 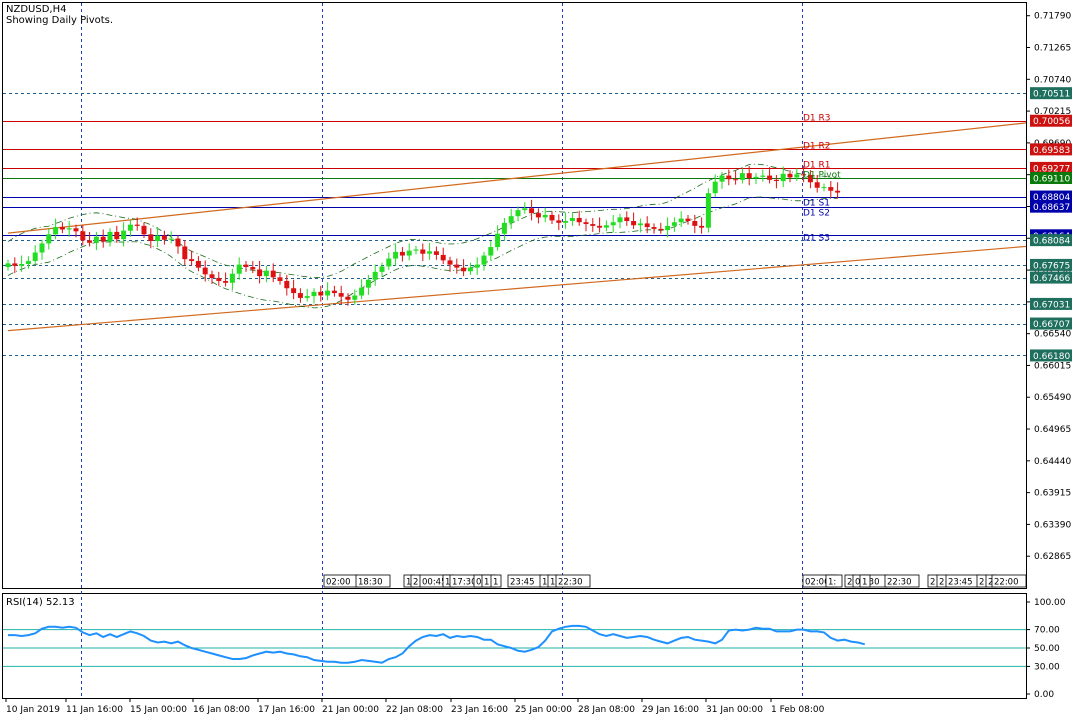 I want to click on rsi-pane-border, so click(x=514, y=646).